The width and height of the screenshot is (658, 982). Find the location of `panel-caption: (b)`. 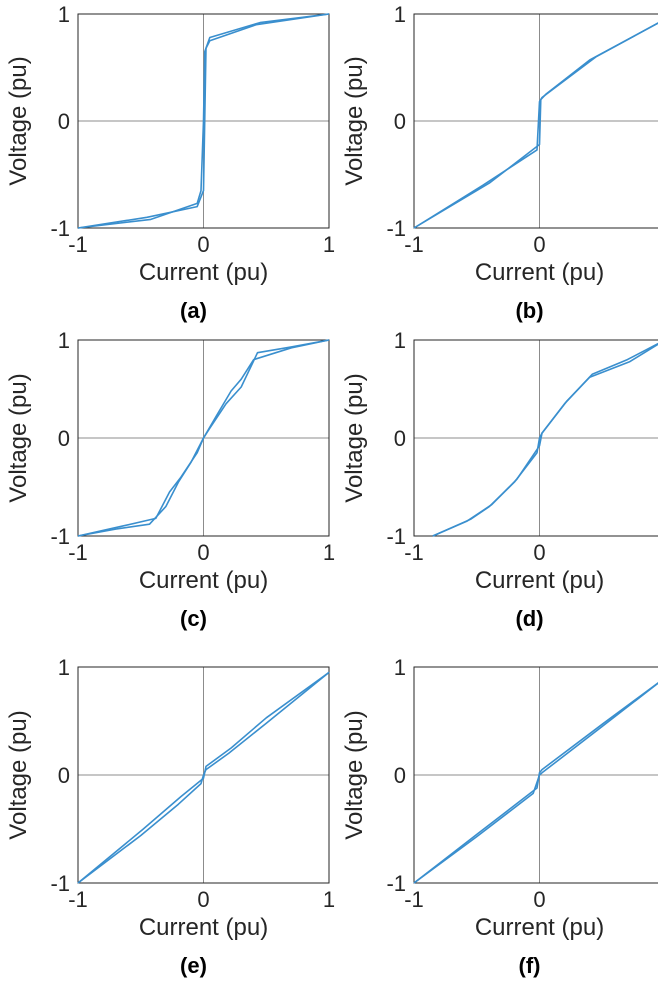

panel-caption: (b) is located at coordinates (529, 310).